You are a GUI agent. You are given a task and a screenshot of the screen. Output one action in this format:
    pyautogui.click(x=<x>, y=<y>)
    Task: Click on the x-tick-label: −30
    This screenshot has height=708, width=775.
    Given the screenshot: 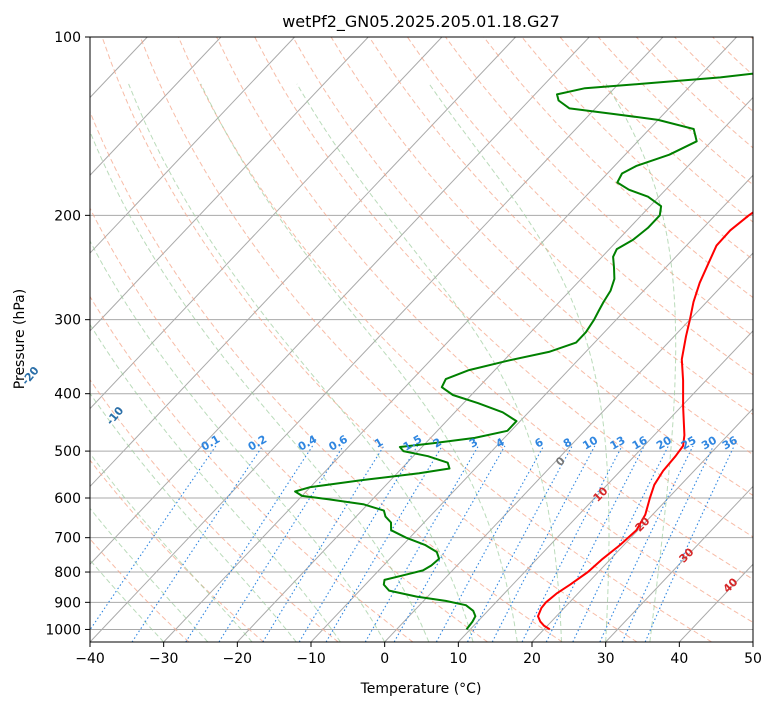 What is the action you would take?
    pyautogui.click(x=164, y=659)
    